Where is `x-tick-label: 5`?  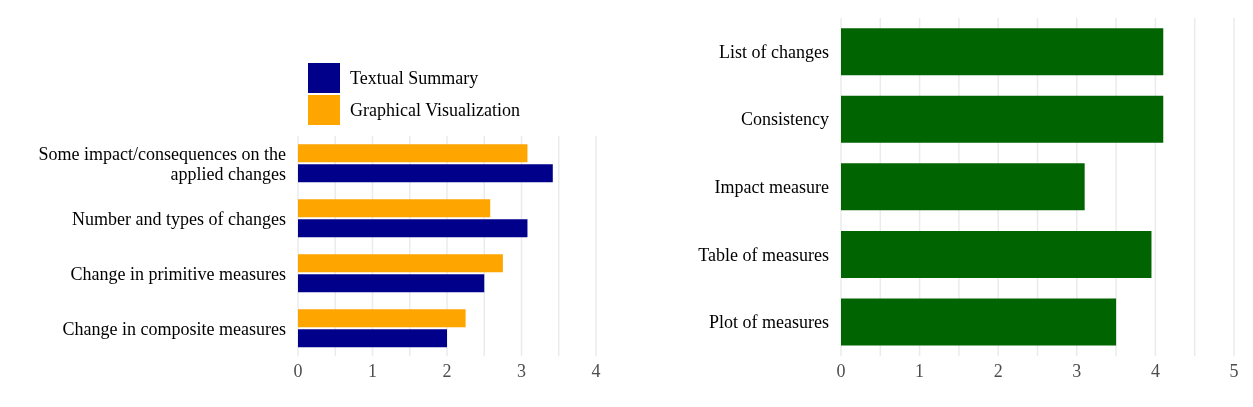 x-tick-label: 5 is located at coordinates (1234, 370).